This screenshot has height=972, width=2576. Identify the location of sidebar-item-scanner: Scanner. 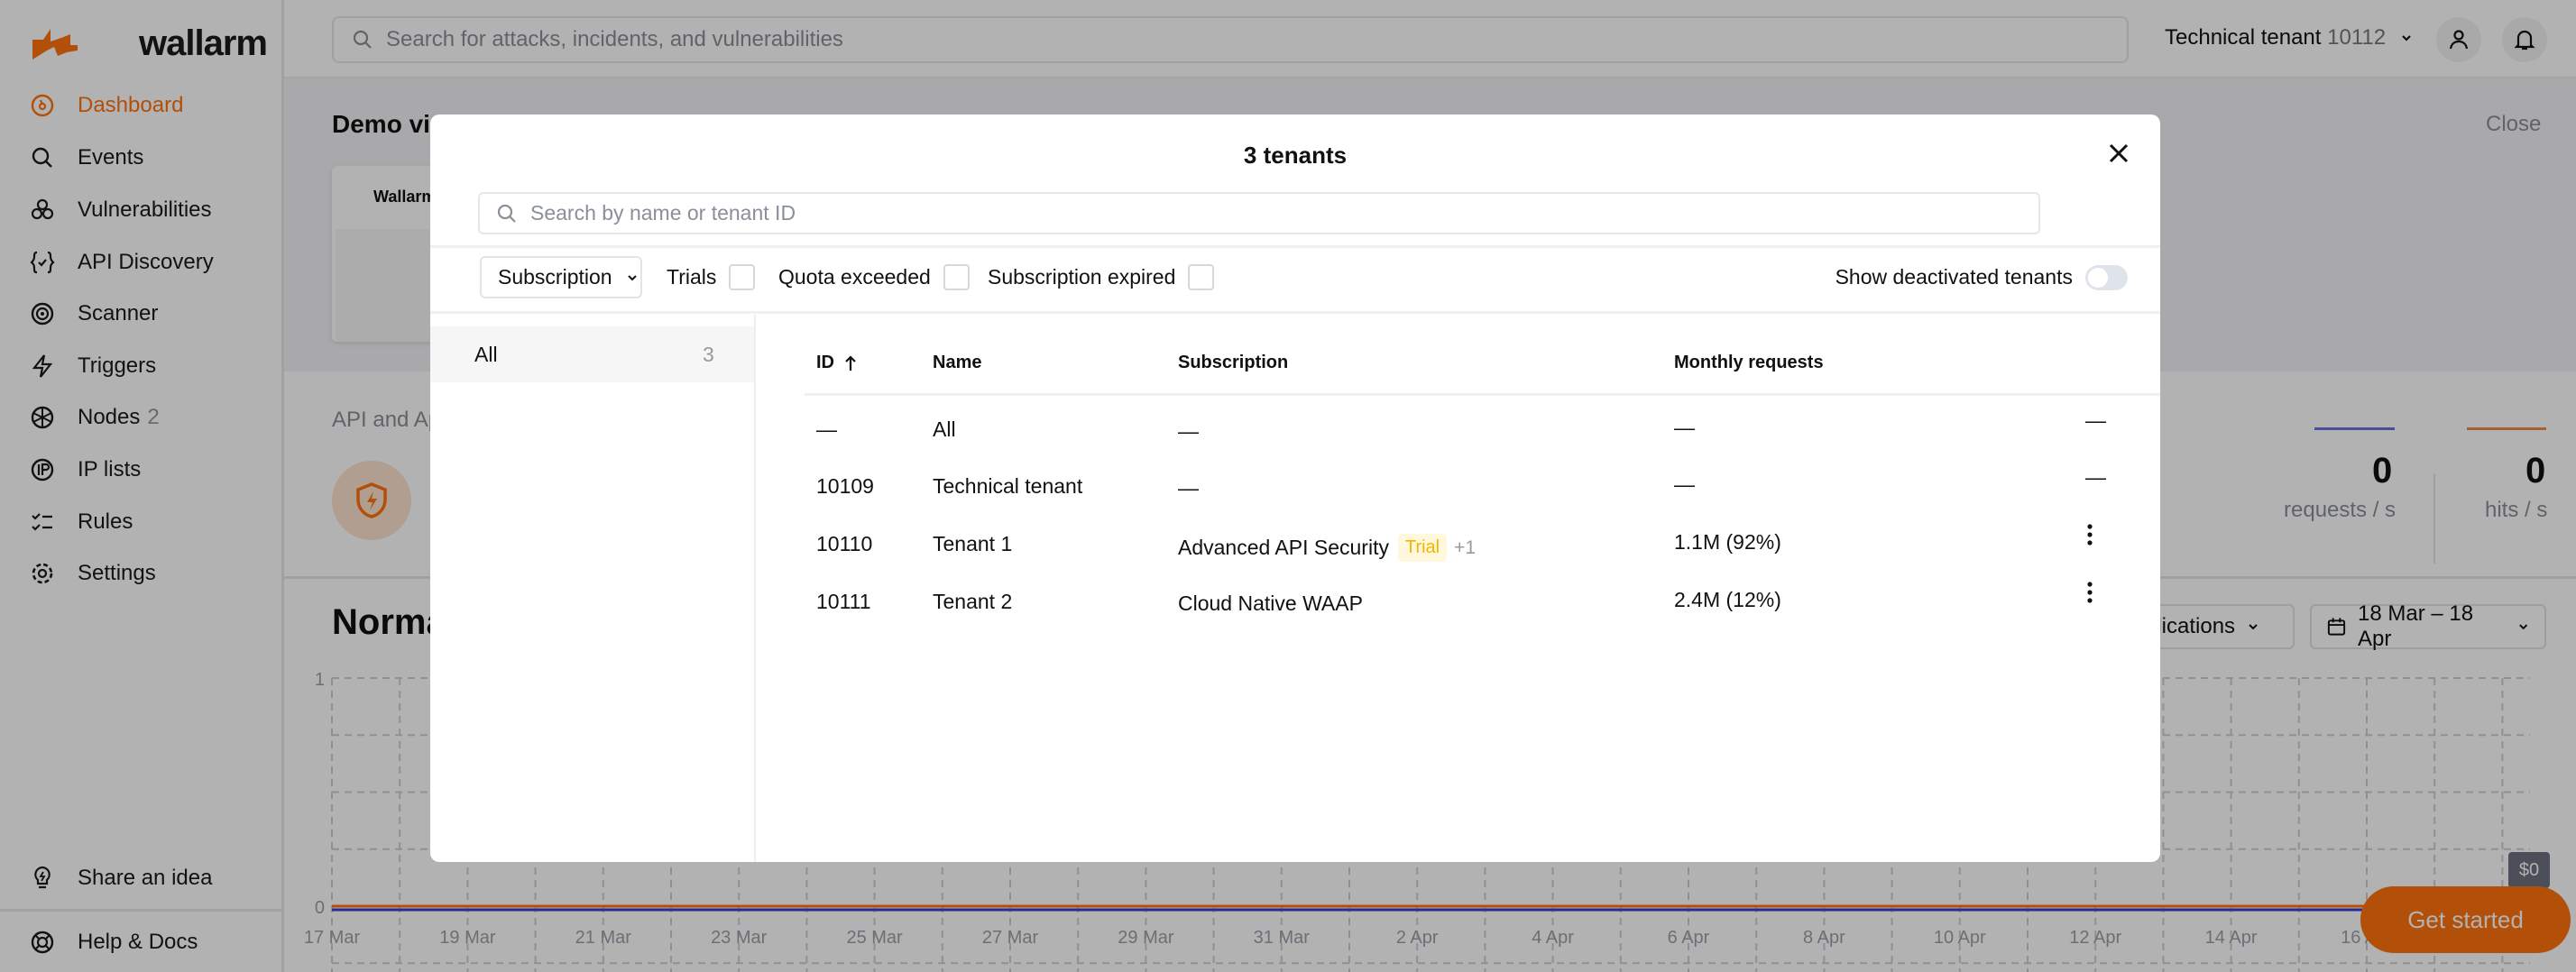
(140, 313).